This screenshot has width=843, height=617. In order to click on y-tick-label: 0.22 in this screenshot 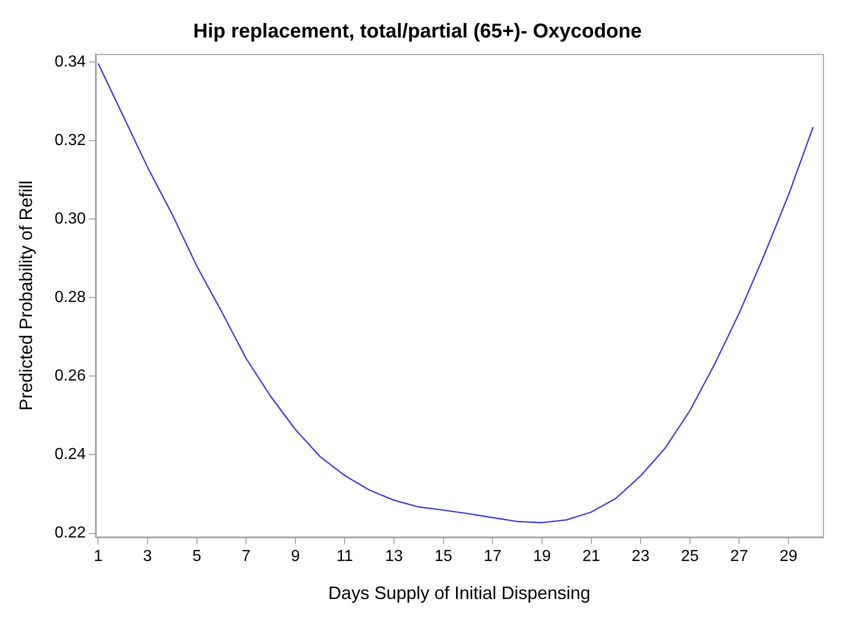, I will do `click(70, 533)`.